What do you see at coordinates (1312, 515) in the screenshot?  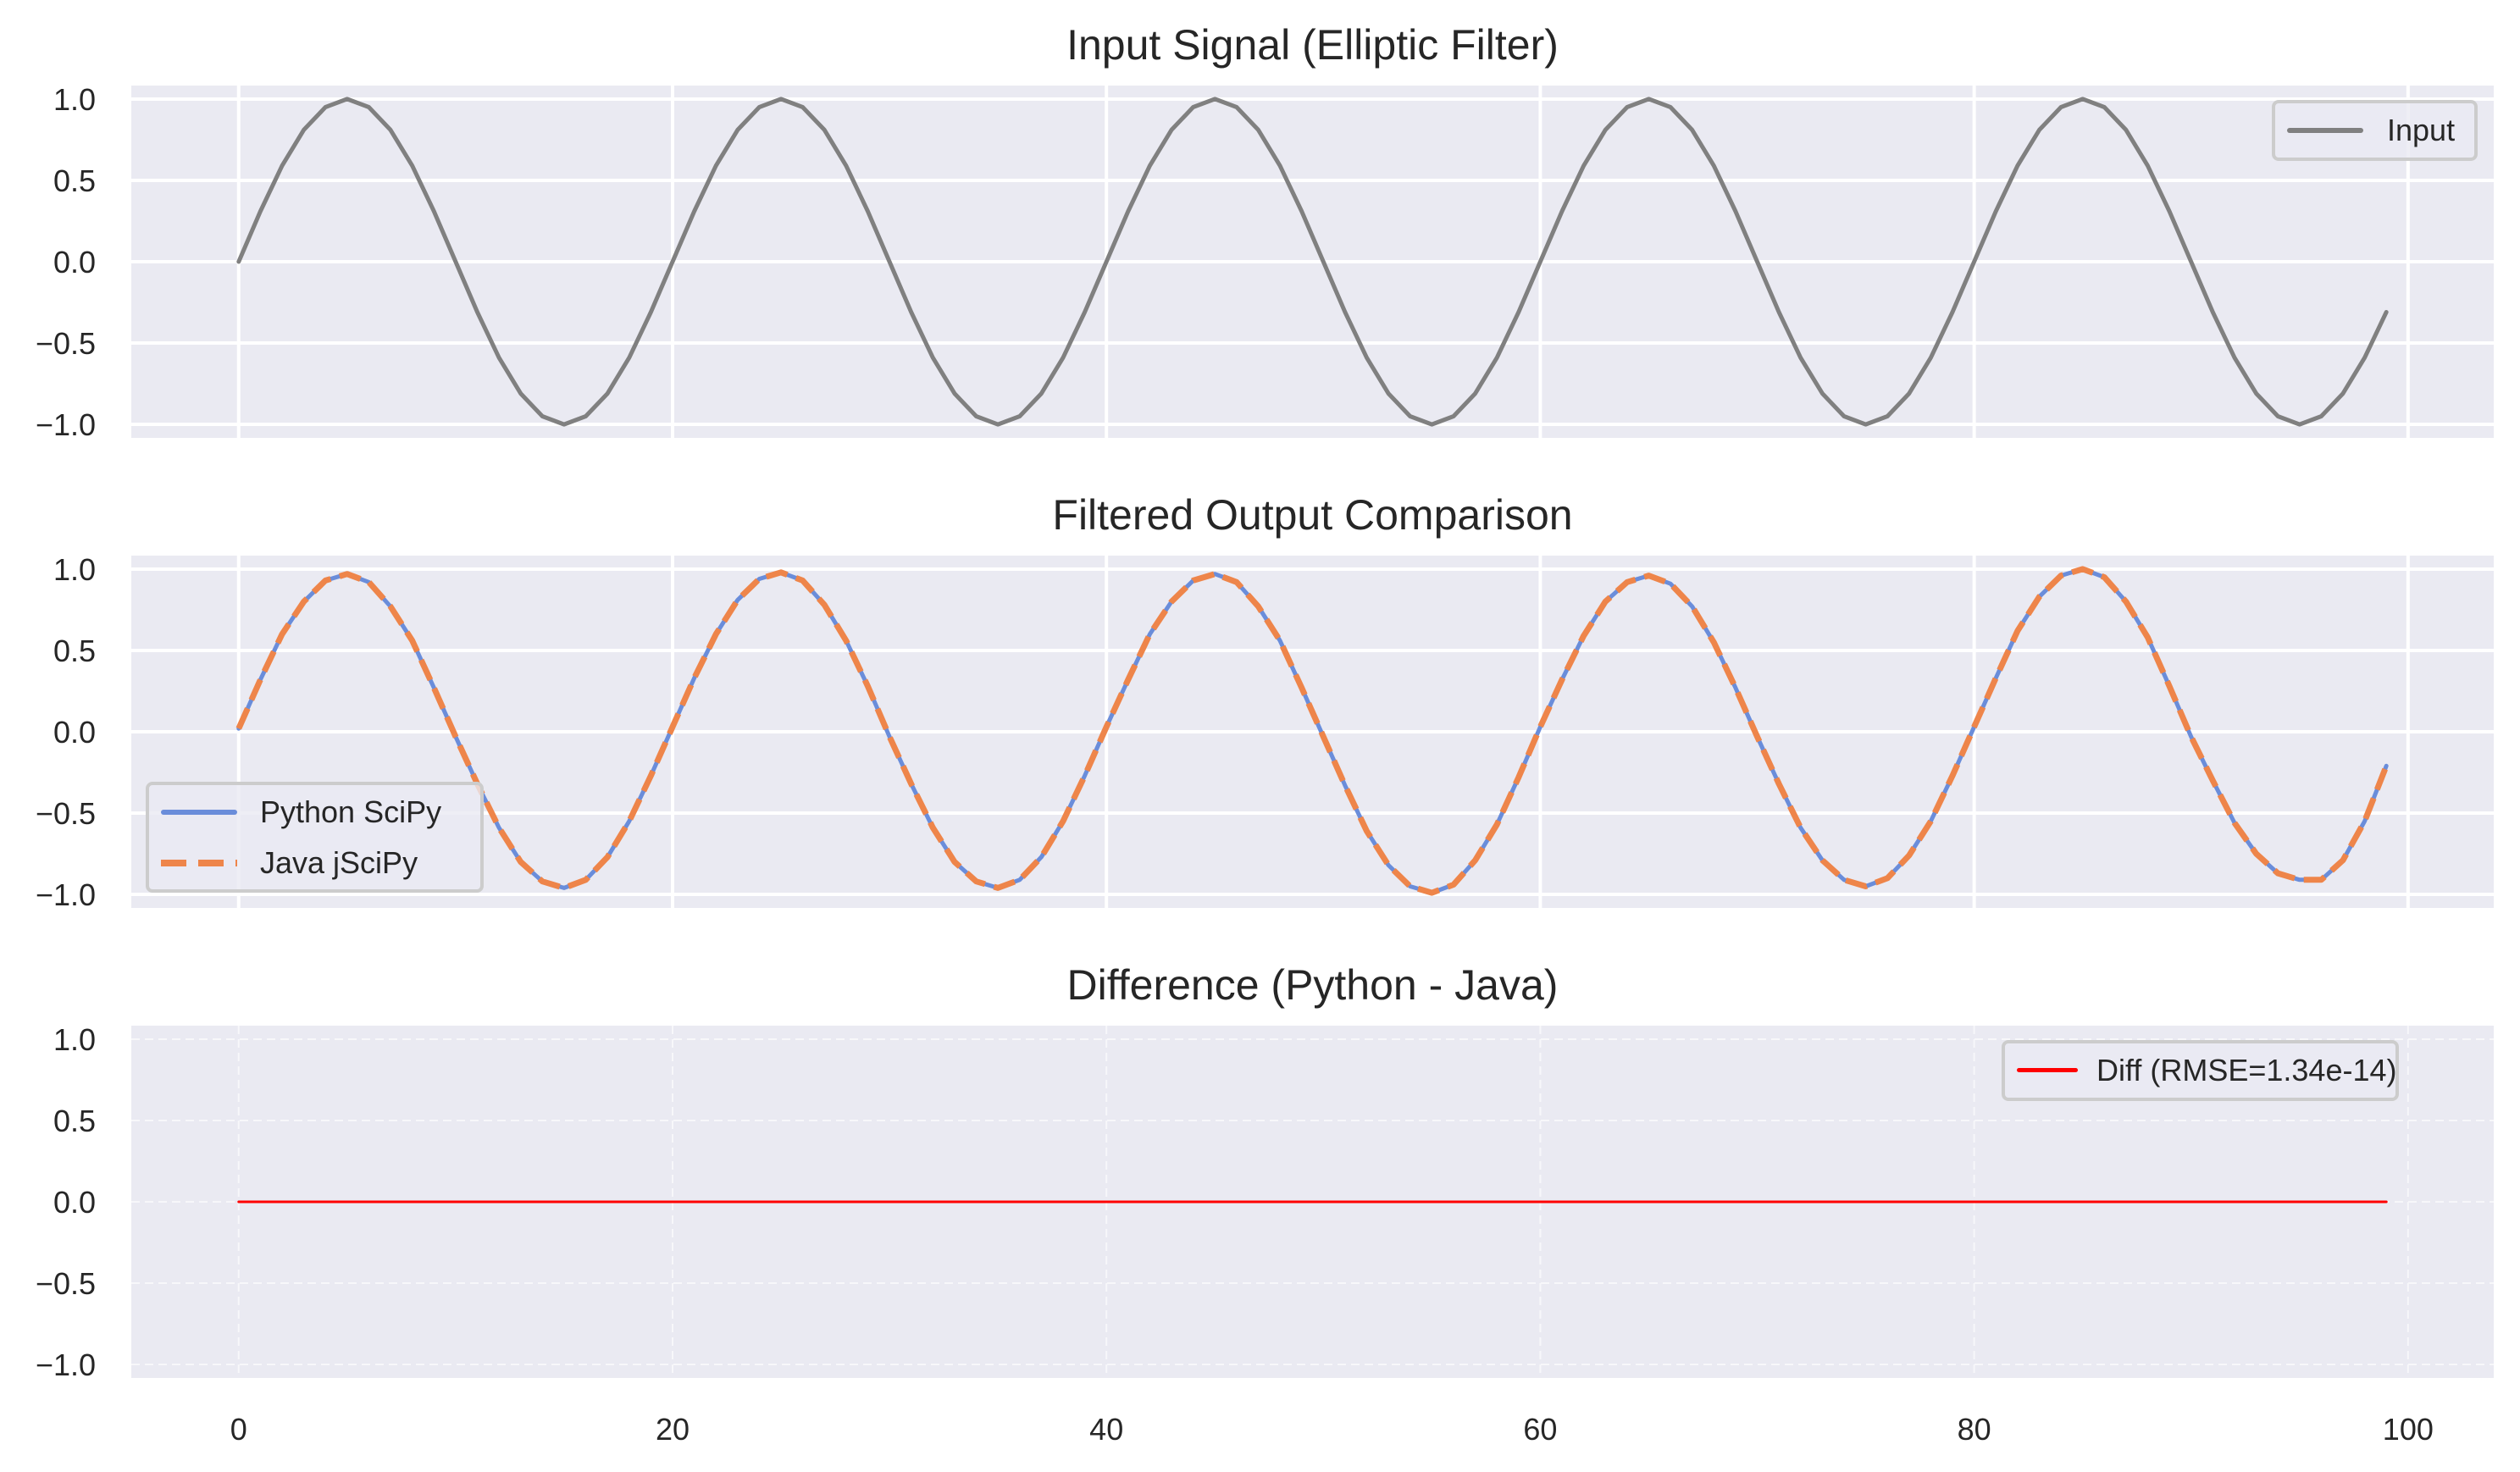 I see `panel-title-filtered-output: Filtered Output Comparison` at bounding box center [1312, 515].